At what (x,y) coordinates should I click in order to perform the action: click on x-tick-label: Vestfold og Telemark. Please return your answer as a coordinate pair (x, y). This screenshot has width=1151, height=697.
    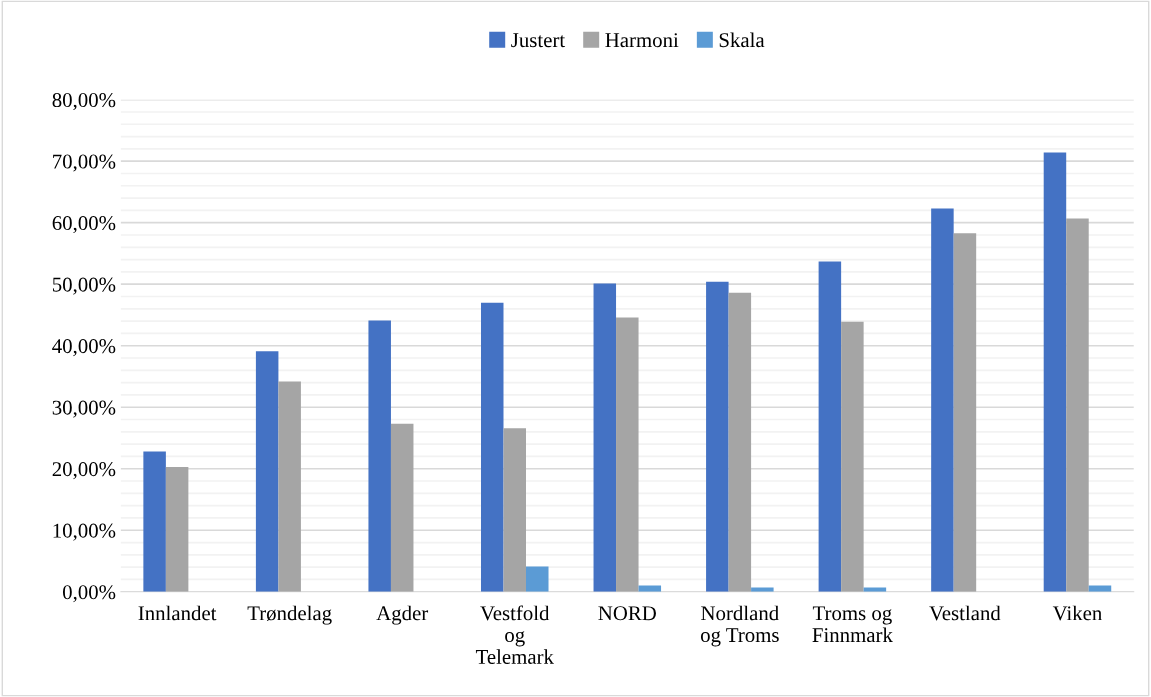
    Looking at the image, I should click on (514, 634).